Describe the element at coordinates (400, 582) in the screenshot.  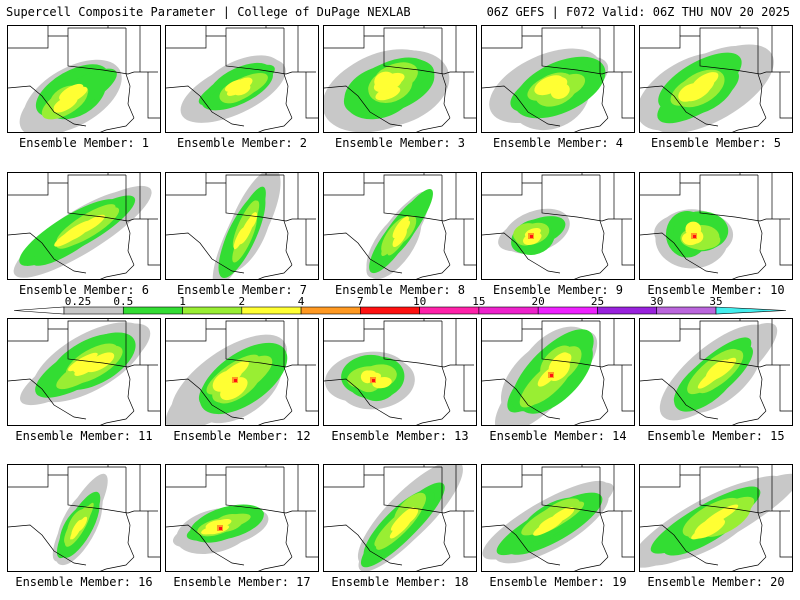
I see `ensemble-member-label: Ensemble Member: 18` at that location.